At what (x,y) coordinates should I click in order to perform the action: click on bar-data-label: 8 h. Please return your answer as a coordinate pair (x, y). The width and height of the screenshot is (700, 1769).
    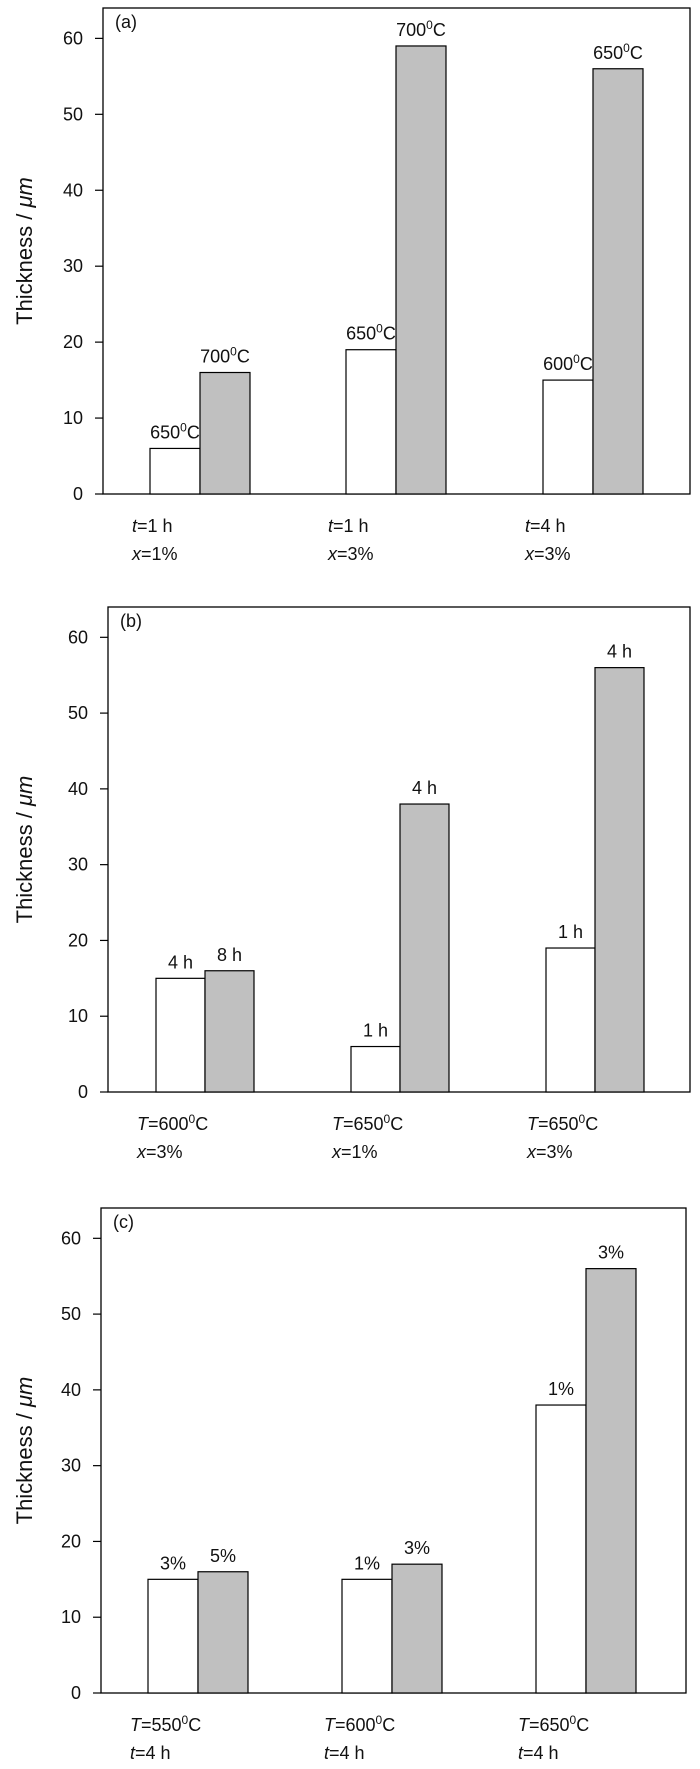
    Looking at the image, I should click on (229, 955).